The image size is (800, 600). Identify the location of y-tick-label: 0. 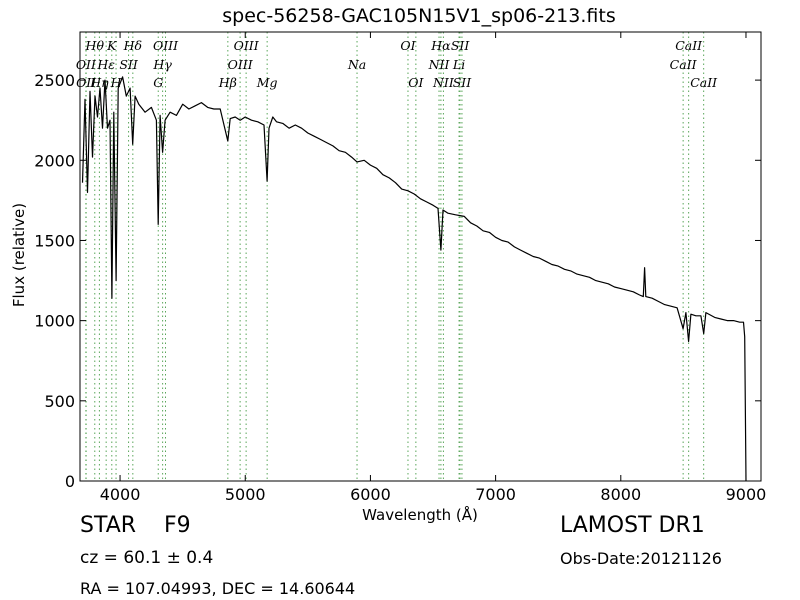
(70, 481).